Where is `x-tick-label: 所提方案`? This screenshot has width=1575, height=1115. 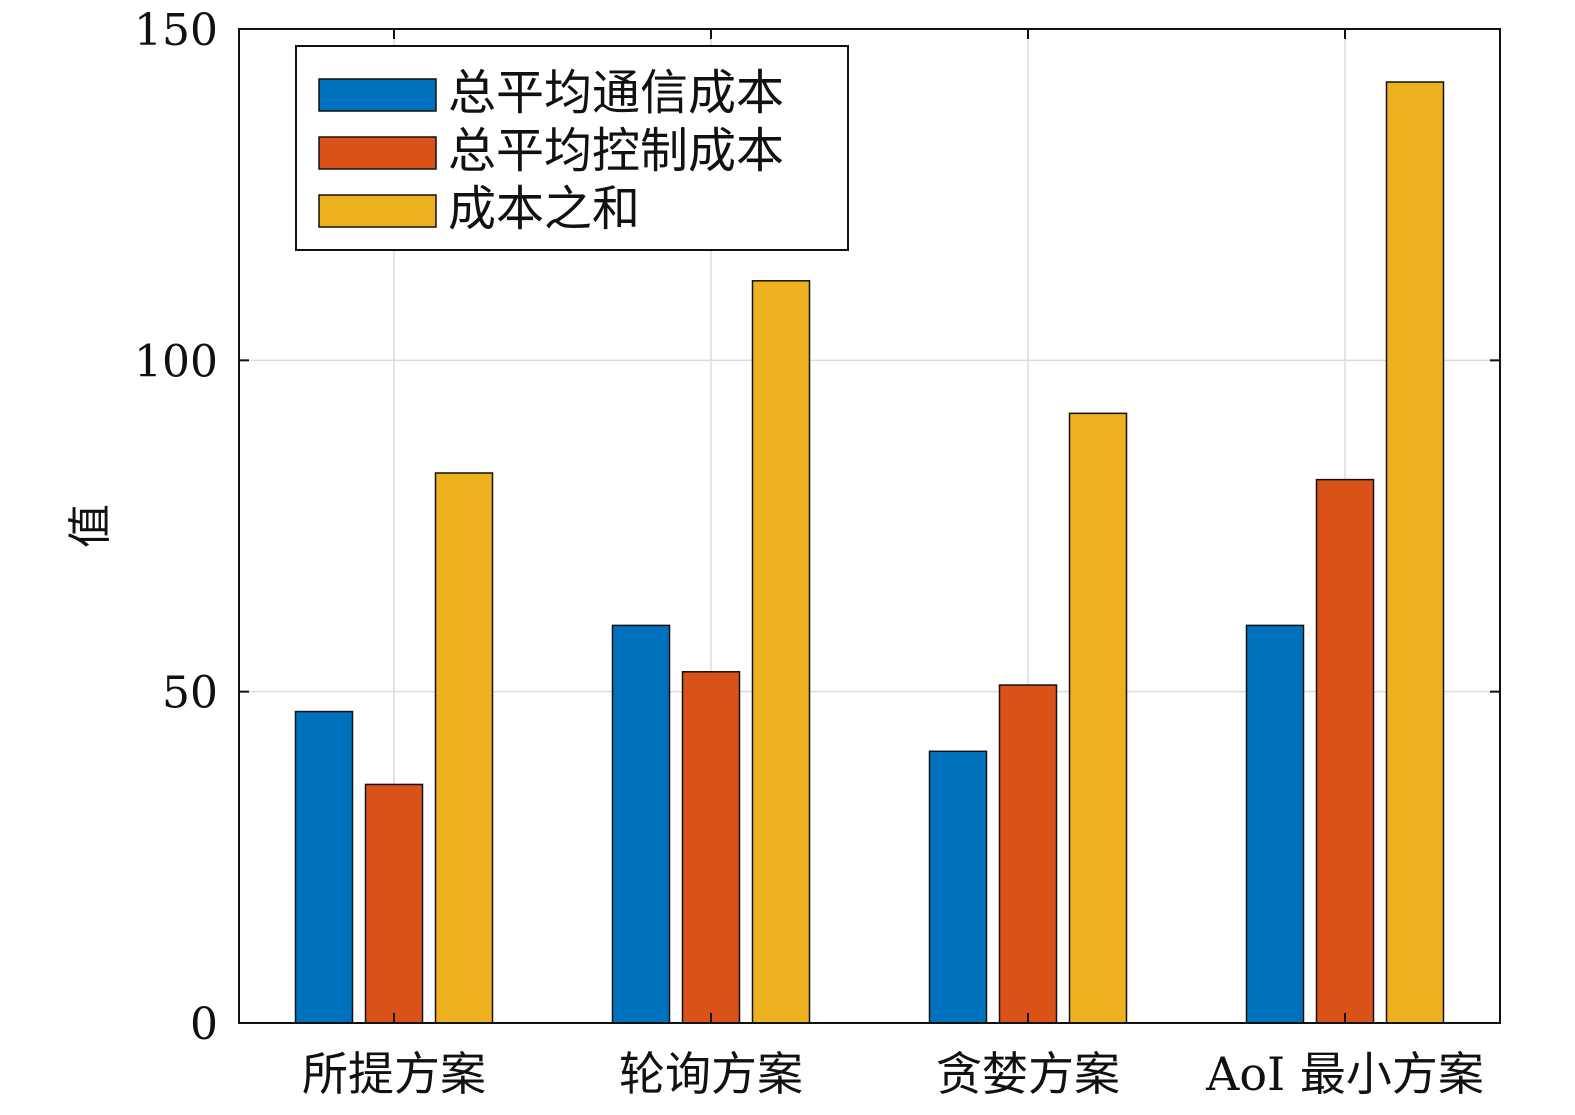
x-tick-label: 所提方案 is located at coordinates (394, 1074).